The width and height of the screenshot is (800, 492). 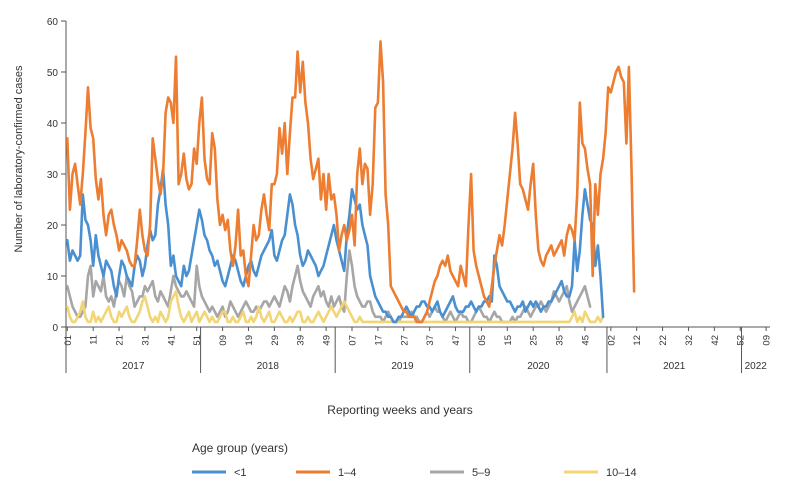 I want to click on x-week-tick-label: 47, so click(x=456, y=340).